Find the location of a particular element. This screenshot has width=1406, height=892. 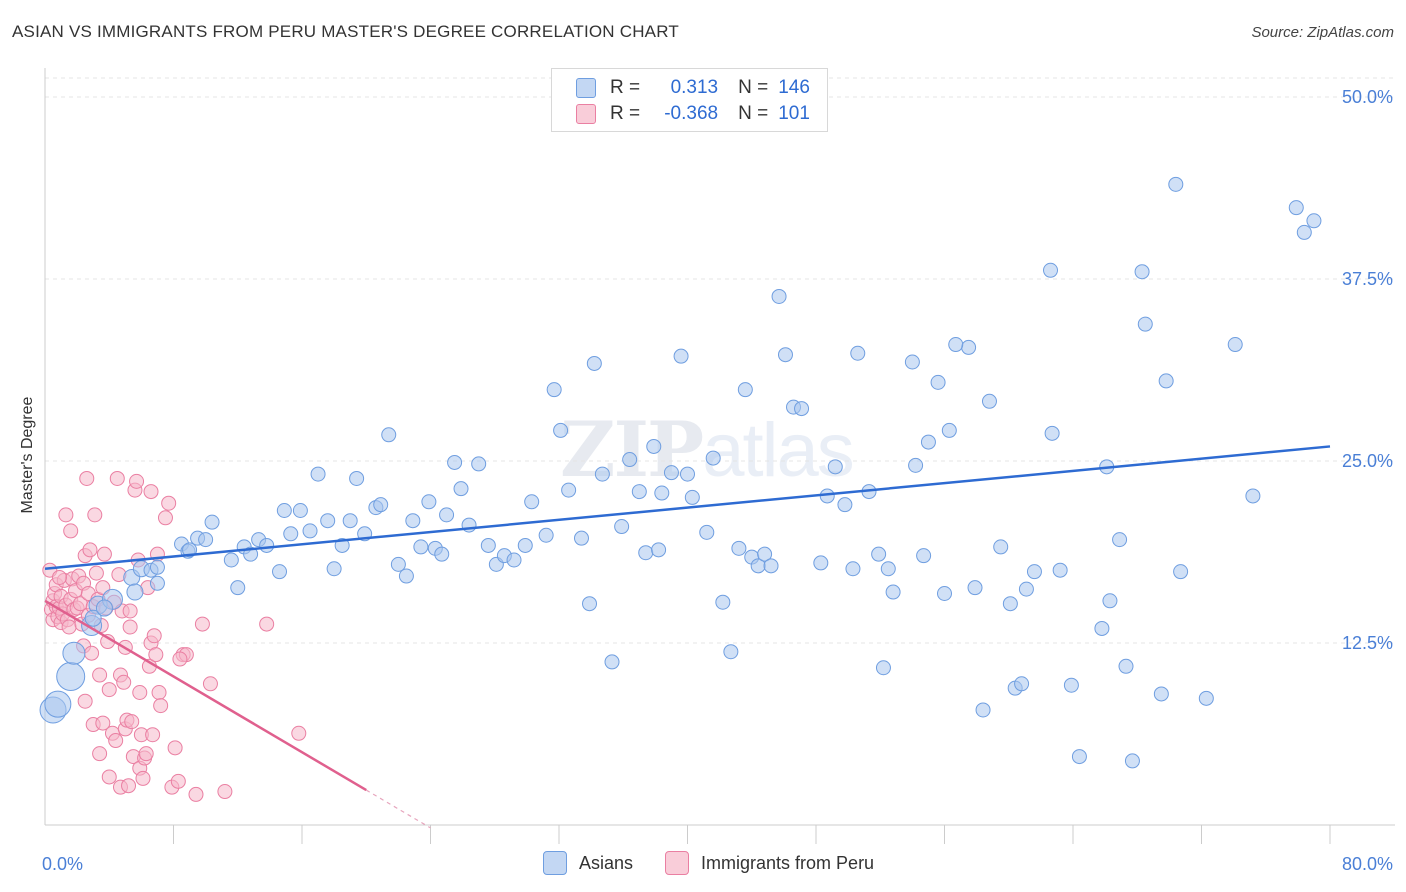

peru-trend-extension is located at coordinates (398, 809).